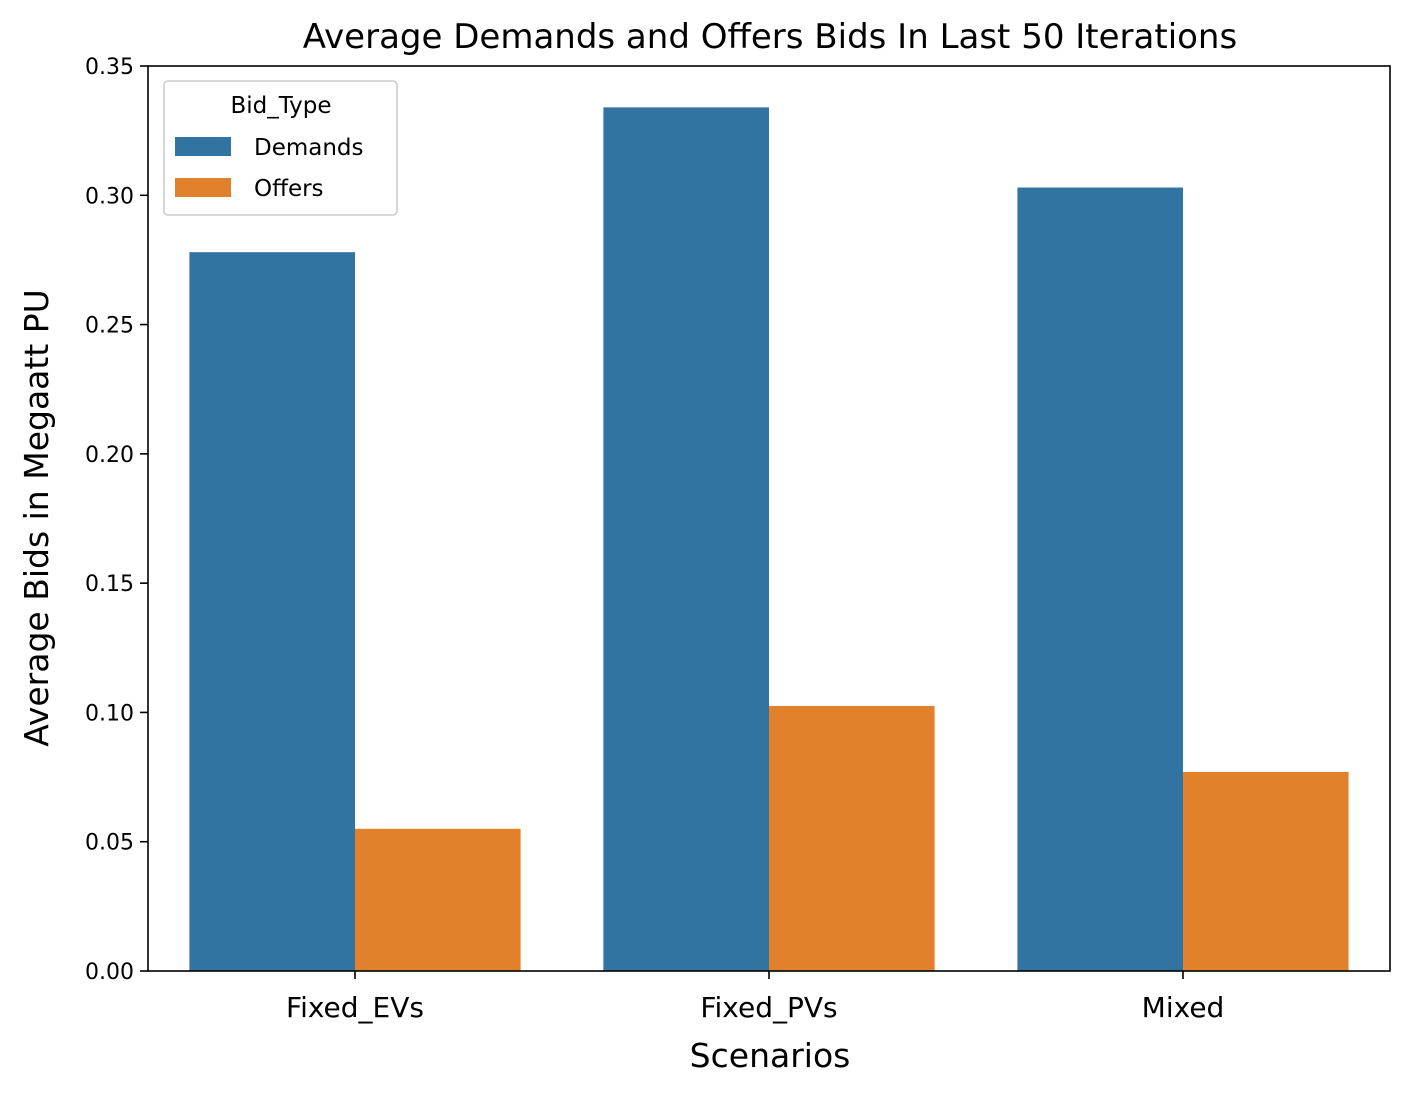  Describe the element at coordinates (1183, 1007) in the screenshot. I see `x-tick-label: Mixed` at that location.